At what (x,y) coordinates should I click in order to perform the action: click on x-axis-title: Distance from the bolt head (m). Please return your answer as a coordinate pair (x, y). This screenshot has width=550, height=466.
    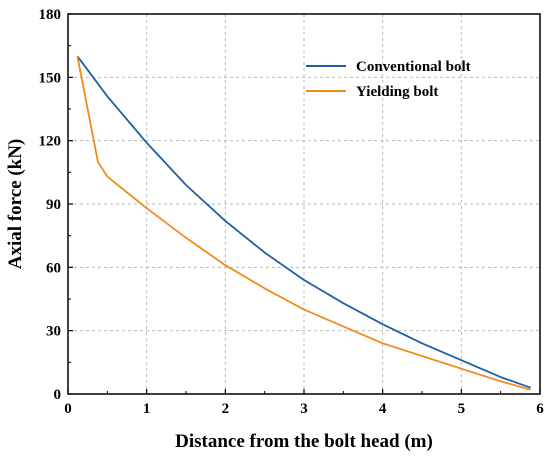
    Looking at the image, I should click on (304, 441).